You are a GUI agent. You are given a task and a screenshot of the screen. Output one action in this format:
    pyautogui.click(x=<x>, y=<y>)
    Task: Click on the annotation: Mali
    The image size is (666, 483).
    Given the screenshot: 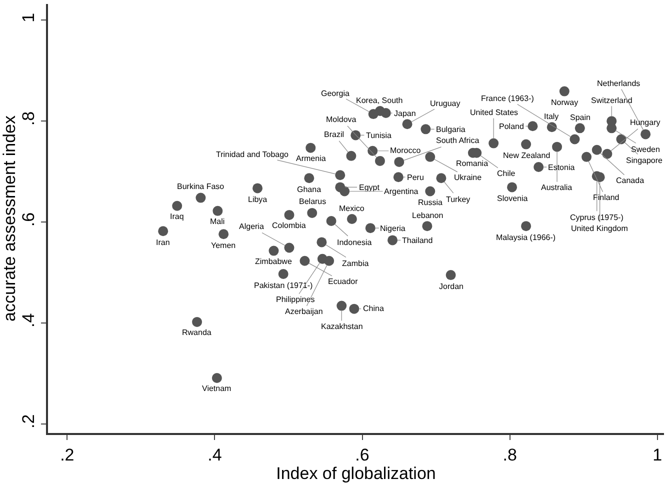 What is the action you would take?
    pyautogui.click(x=217, y=221)
    